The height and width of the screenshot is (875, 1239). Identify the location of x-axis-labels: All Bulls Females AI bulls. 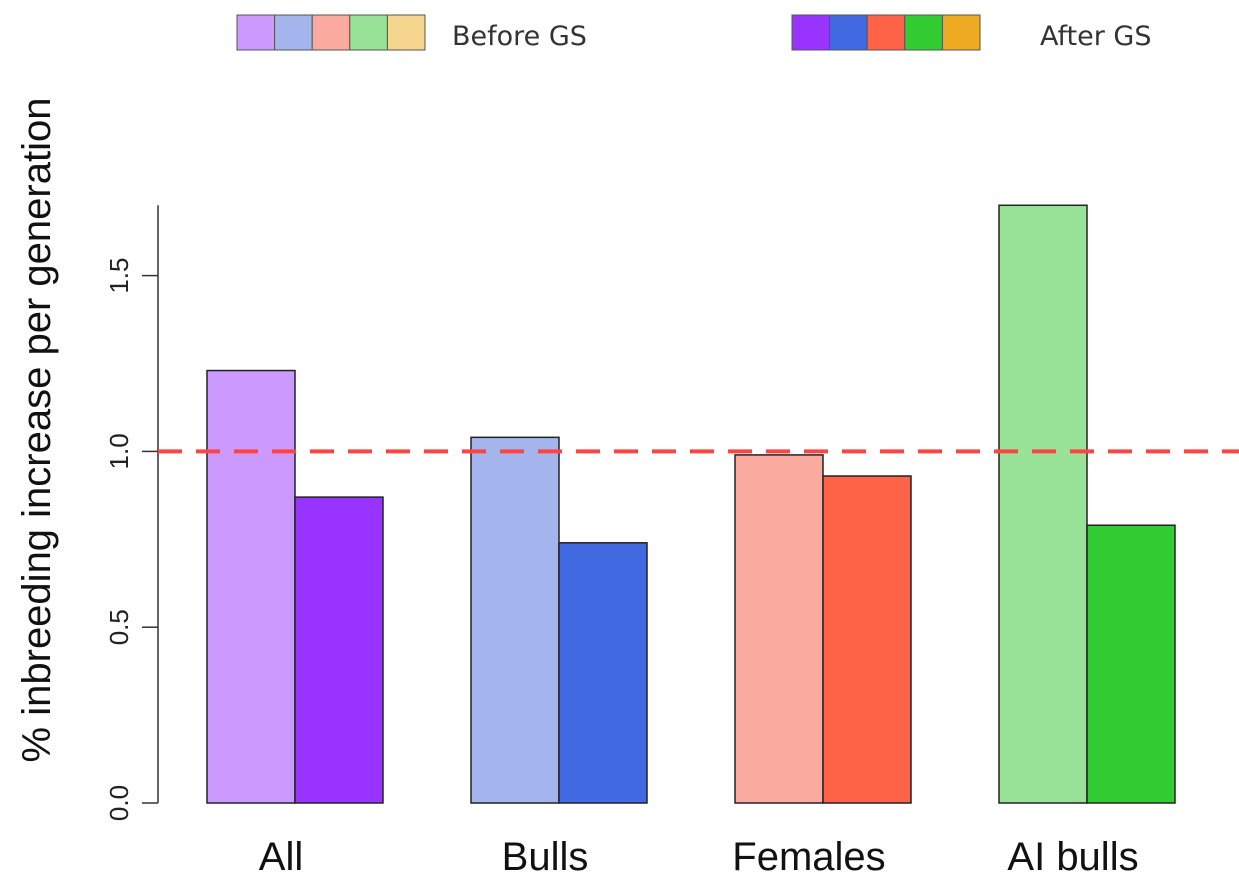
(699, 855).